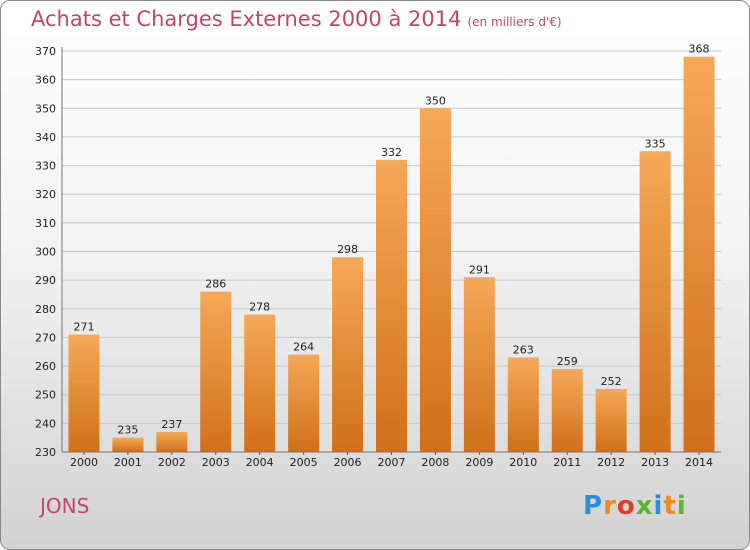 This screenshot has width=750, height=550. What do you see at coordinates (304, 462) in the screenshot?
I see `x-tick-label: 2005` at bounding box center [304, 462].